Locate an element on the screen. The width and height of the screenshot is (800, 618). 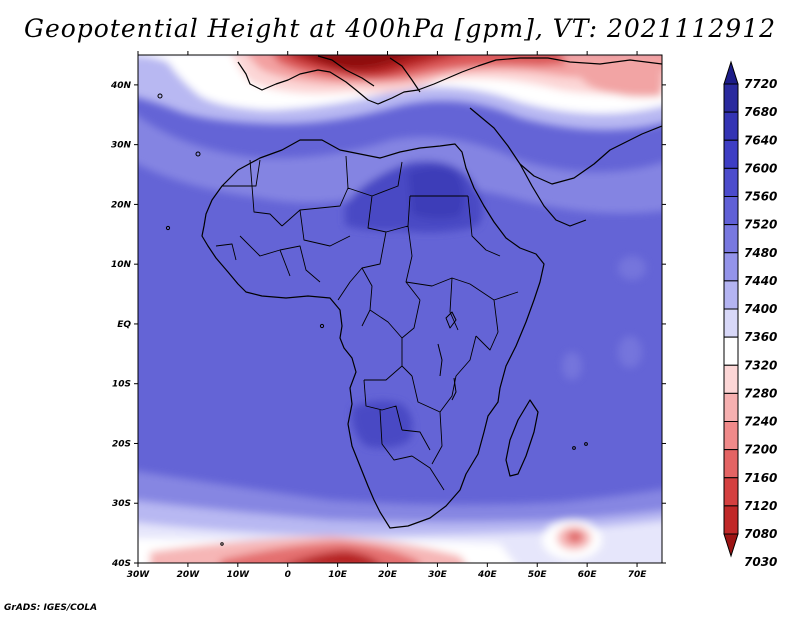
lon-tick-label: 30W is located at coordinates (139, 575).